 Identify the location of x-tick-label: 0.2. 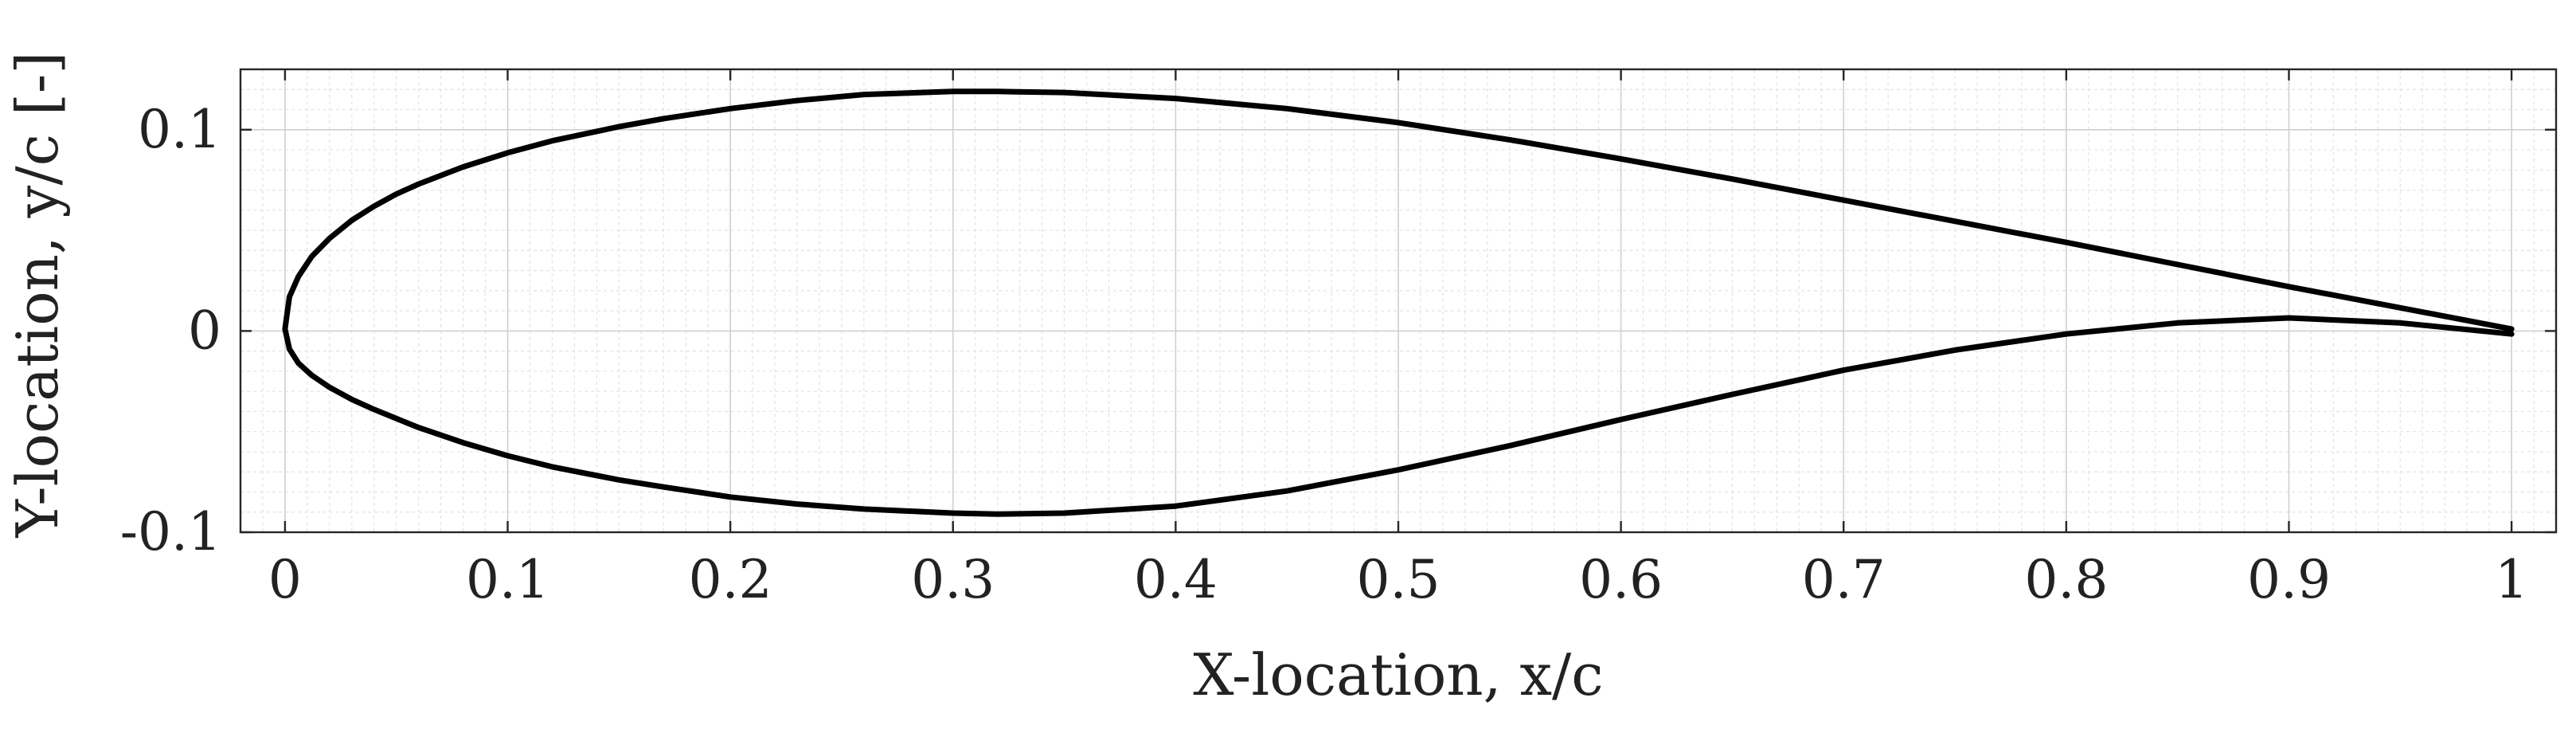
(730, 579).